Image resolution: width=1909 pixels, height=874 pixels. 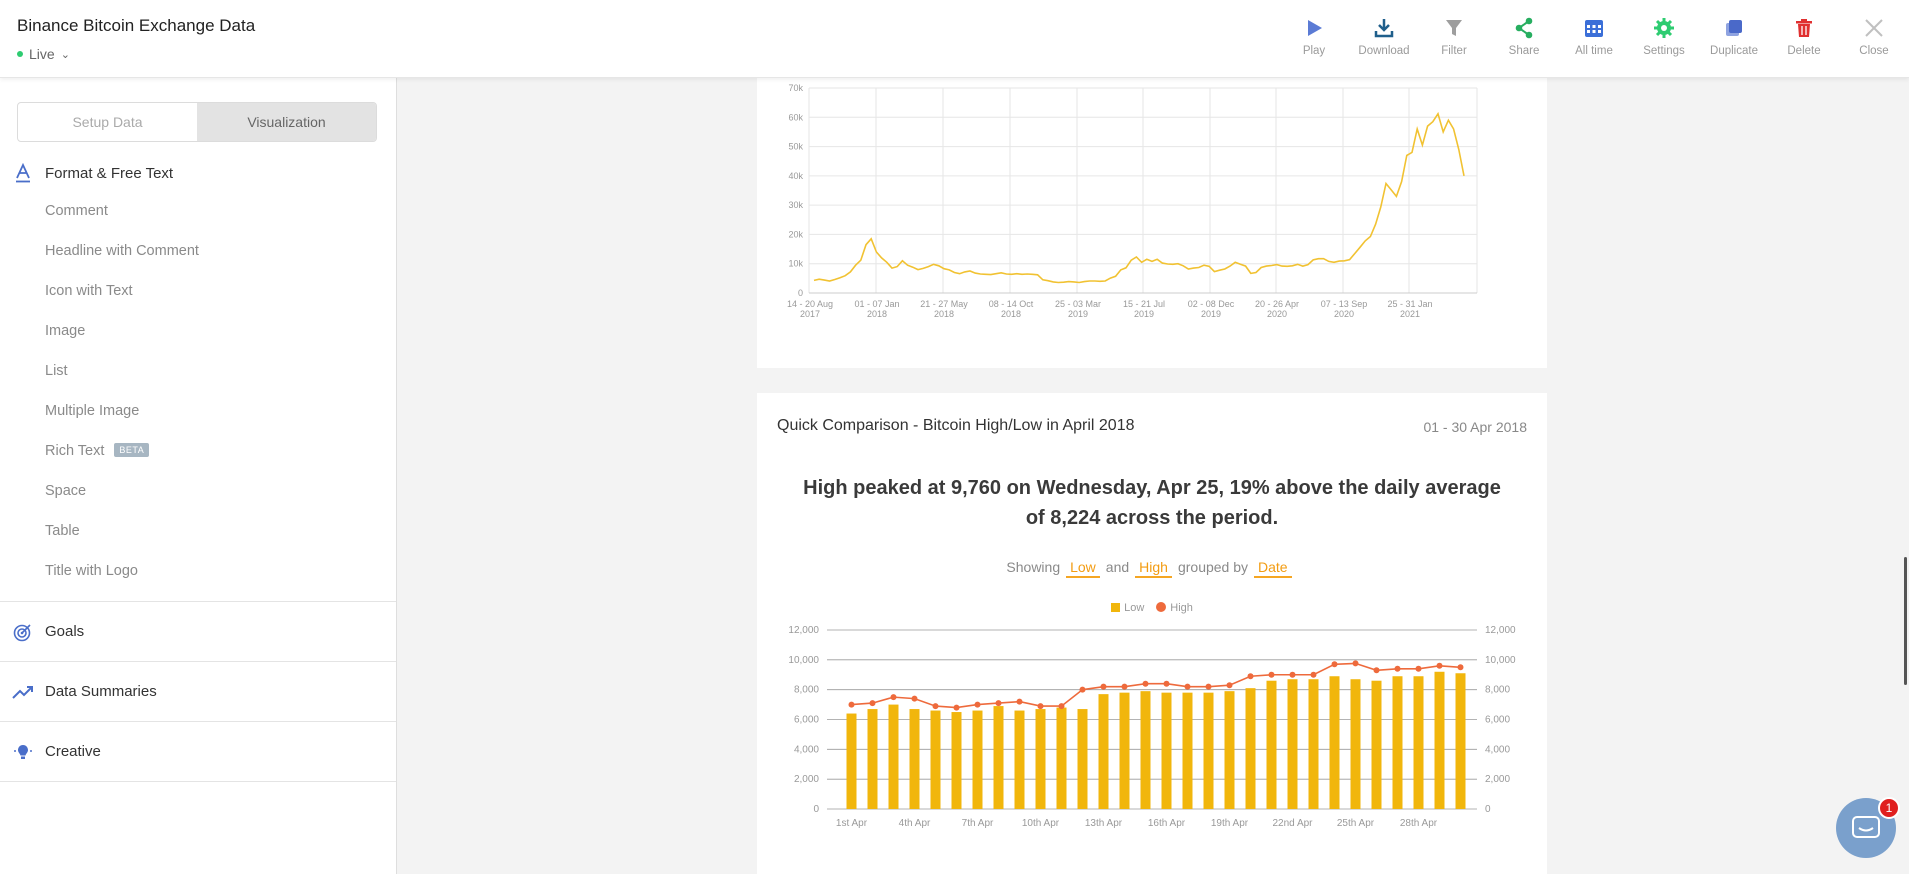 What do you see at coordinates (1868, 827) in the screenshot?
I see `chat-button: 1` at bounding box center [1868, 827].